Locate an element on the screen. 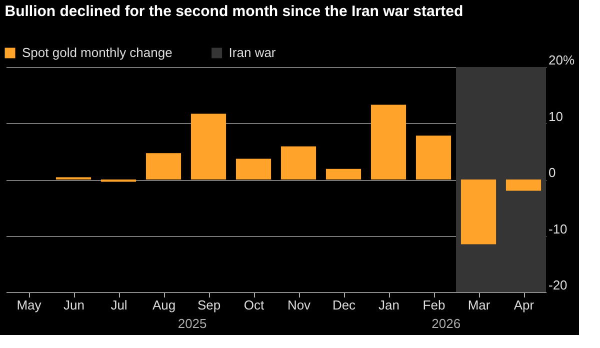 The height and width of the screenshot is (348, 600). y-tick-label: -10 is located at coordinates (558, 228).